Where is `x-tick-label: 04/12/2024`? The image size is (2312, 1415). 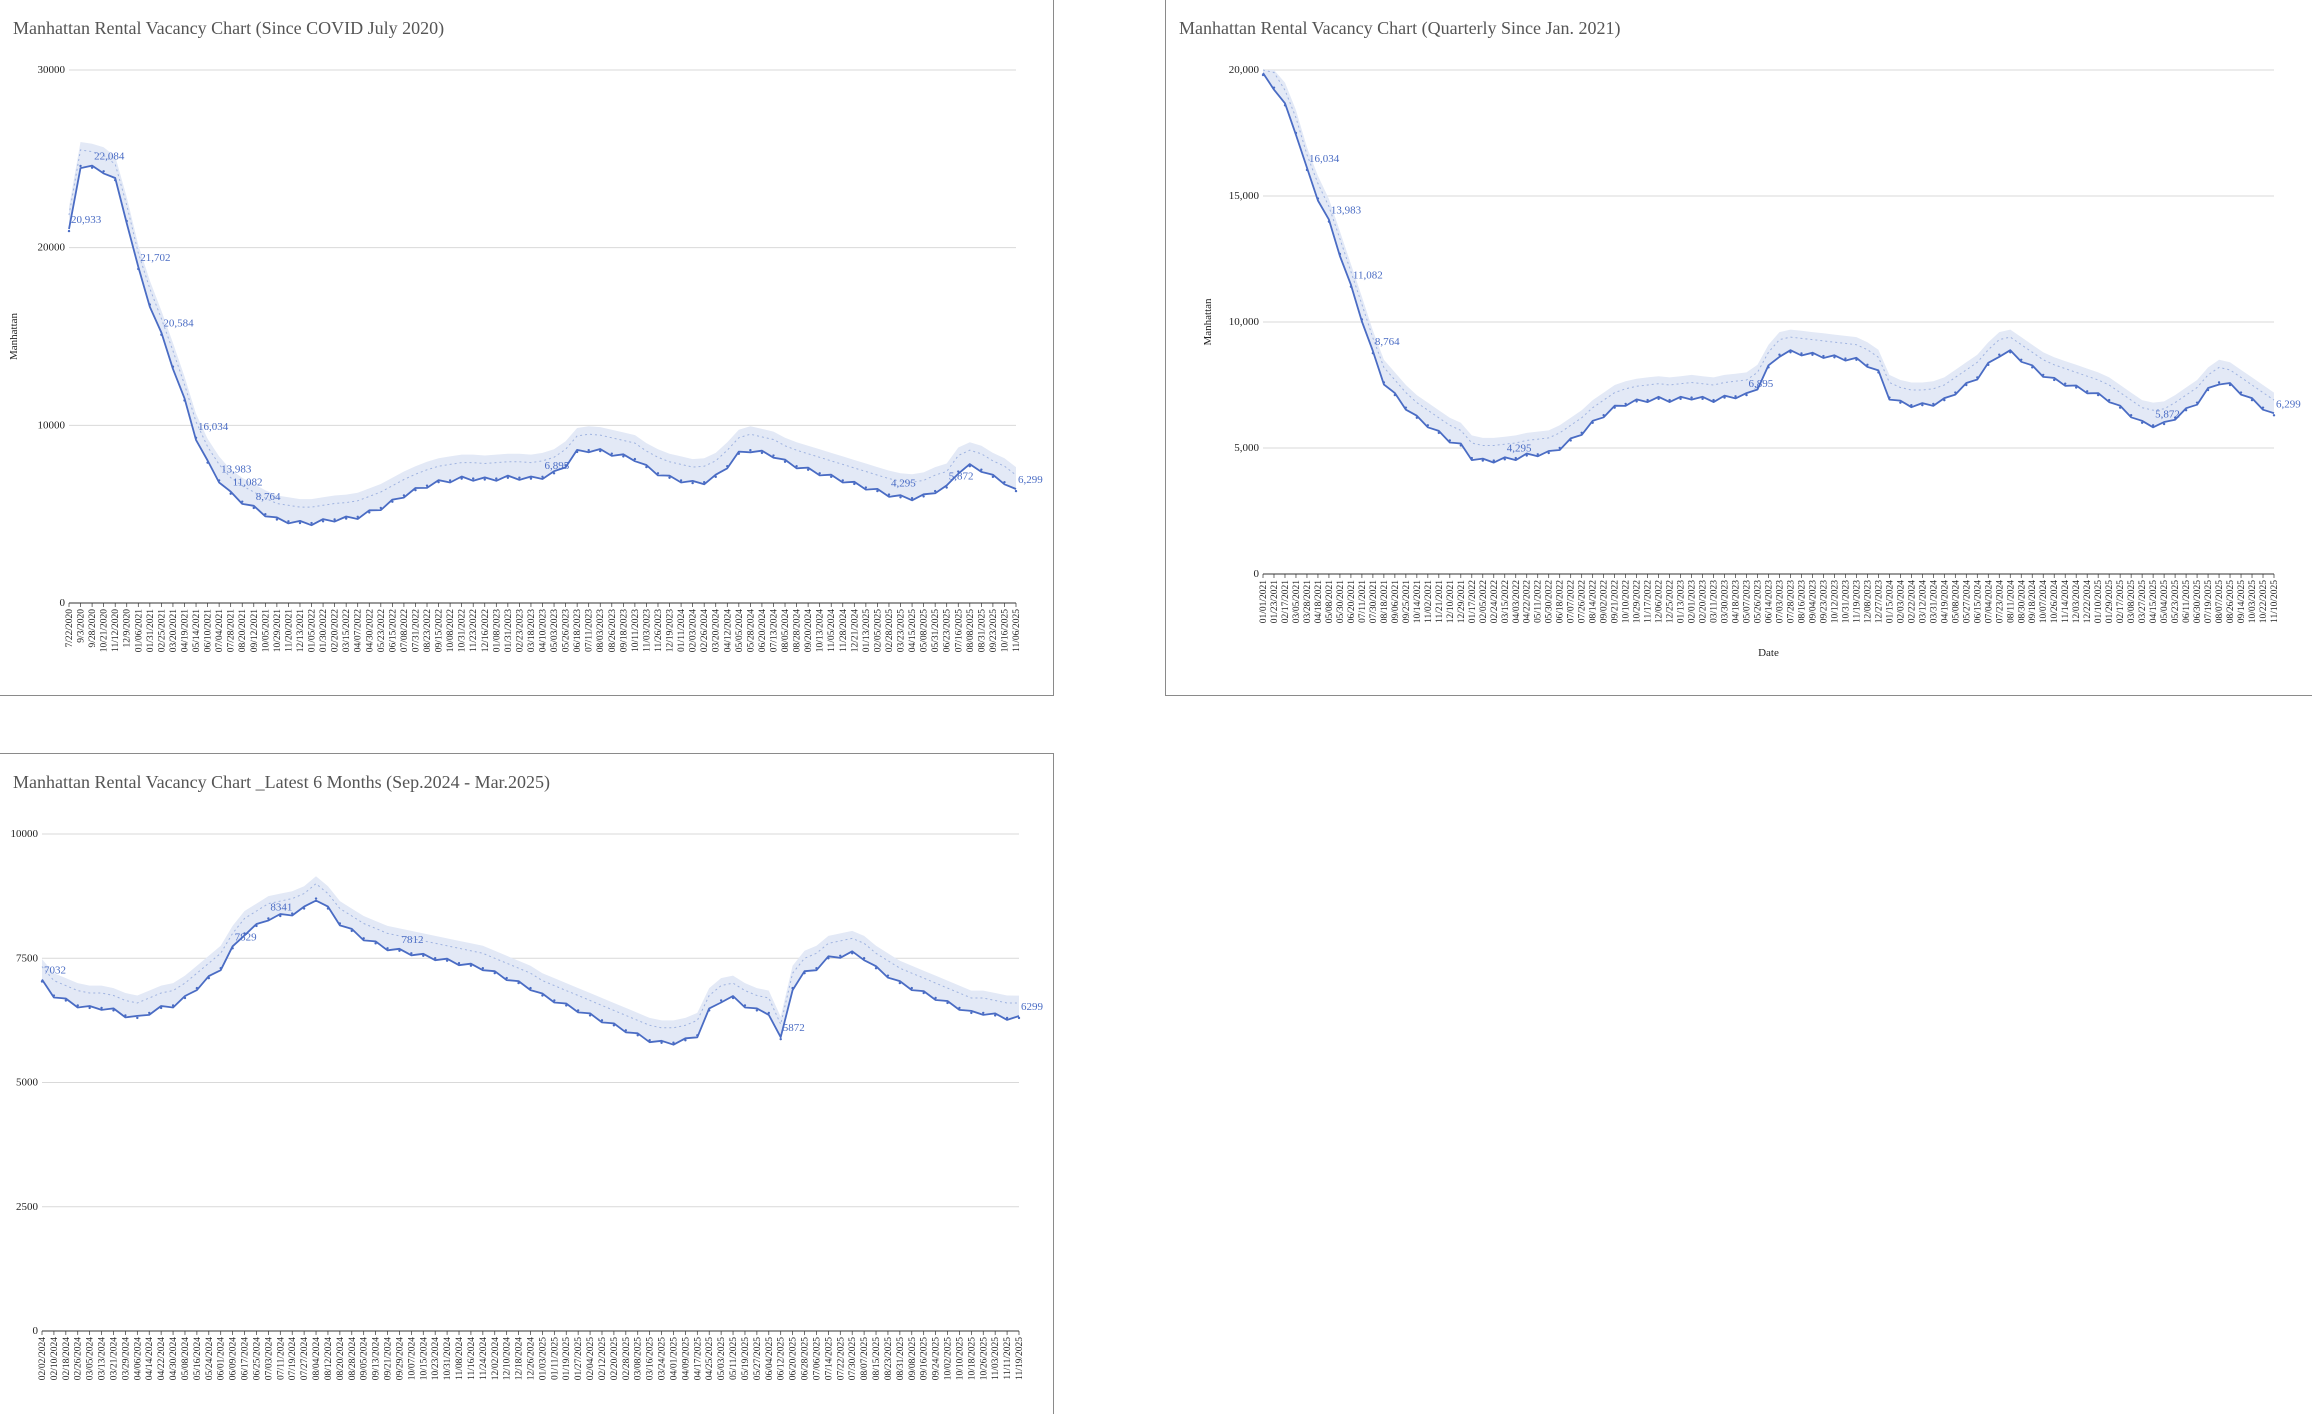 x-tick-label: 04/12/2024 is located at coordinates (728, 631).